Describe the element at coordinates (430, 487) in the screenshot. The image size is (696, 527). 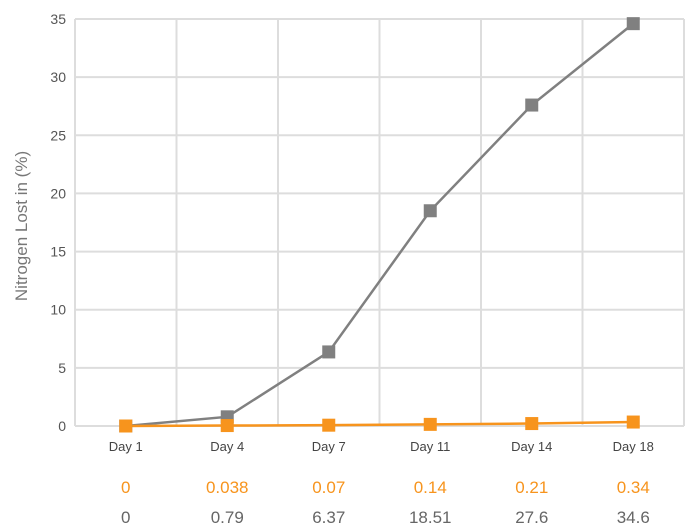
I see `series-1-value-label: 0.14` at that location.